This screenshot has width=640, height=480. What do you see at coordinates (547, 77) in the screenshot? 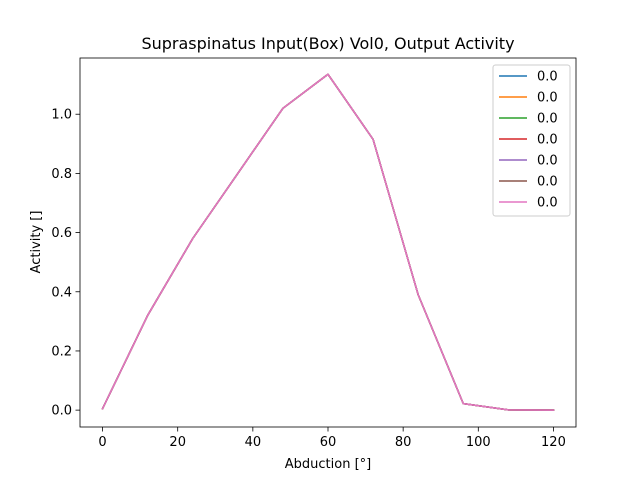
I see `legend-label-1: 0.0` at bounding box center [547, 77].